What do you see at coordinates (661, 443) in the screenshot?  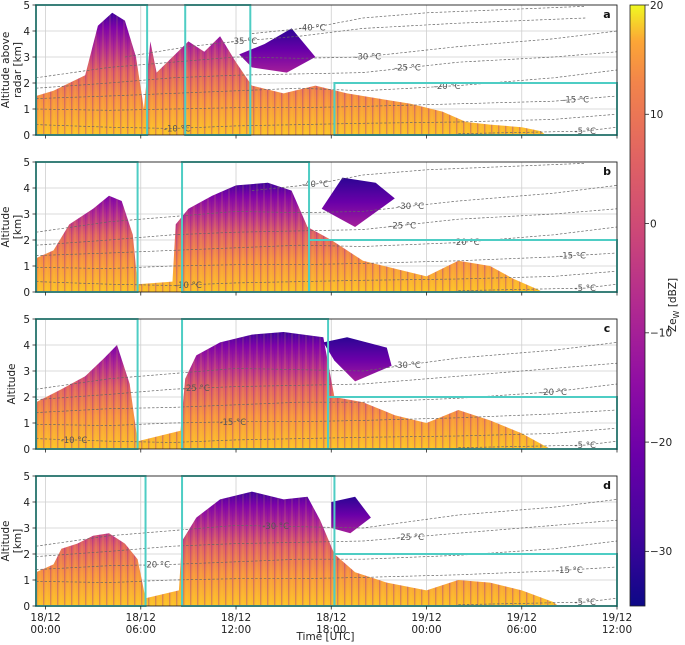 I see `colorbar-tick-label: −20` at bounding box center [661, 443].